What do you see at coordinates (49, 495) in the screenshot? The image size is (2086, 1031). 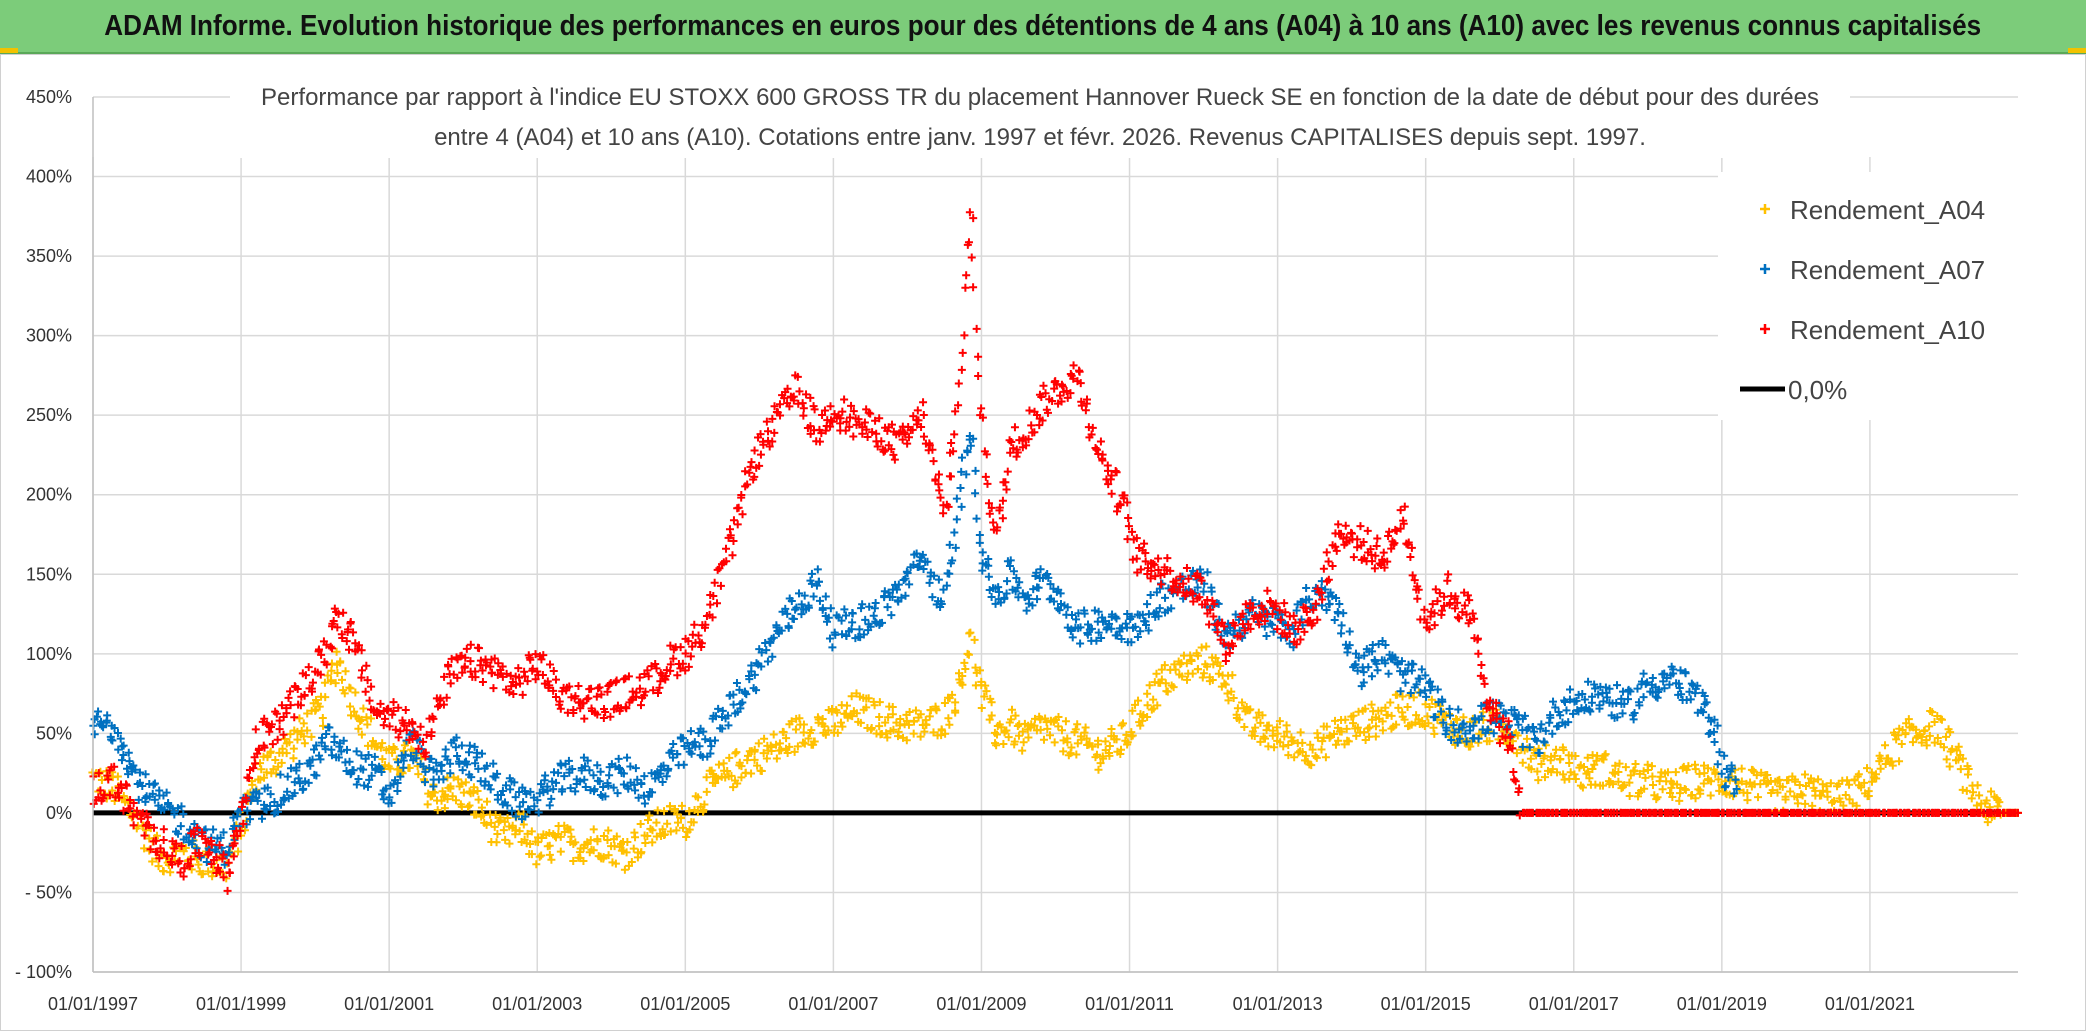 I see `y-tick-label: 200%` at bounding box center [49, 495].